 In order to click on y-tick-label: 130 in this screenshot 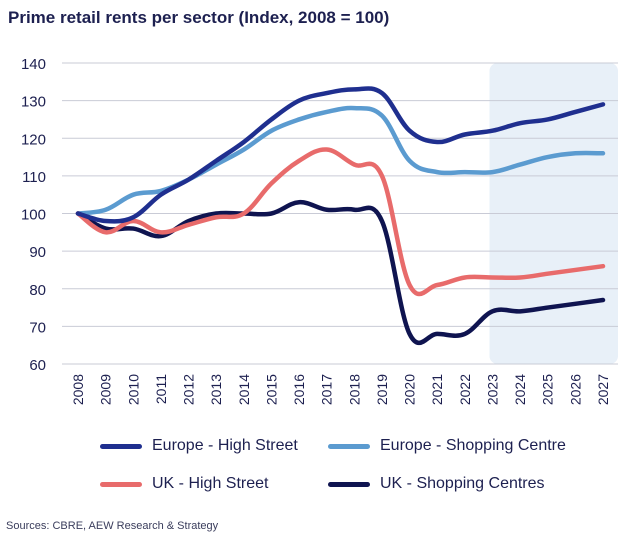, I will do `click(33, 102)`.